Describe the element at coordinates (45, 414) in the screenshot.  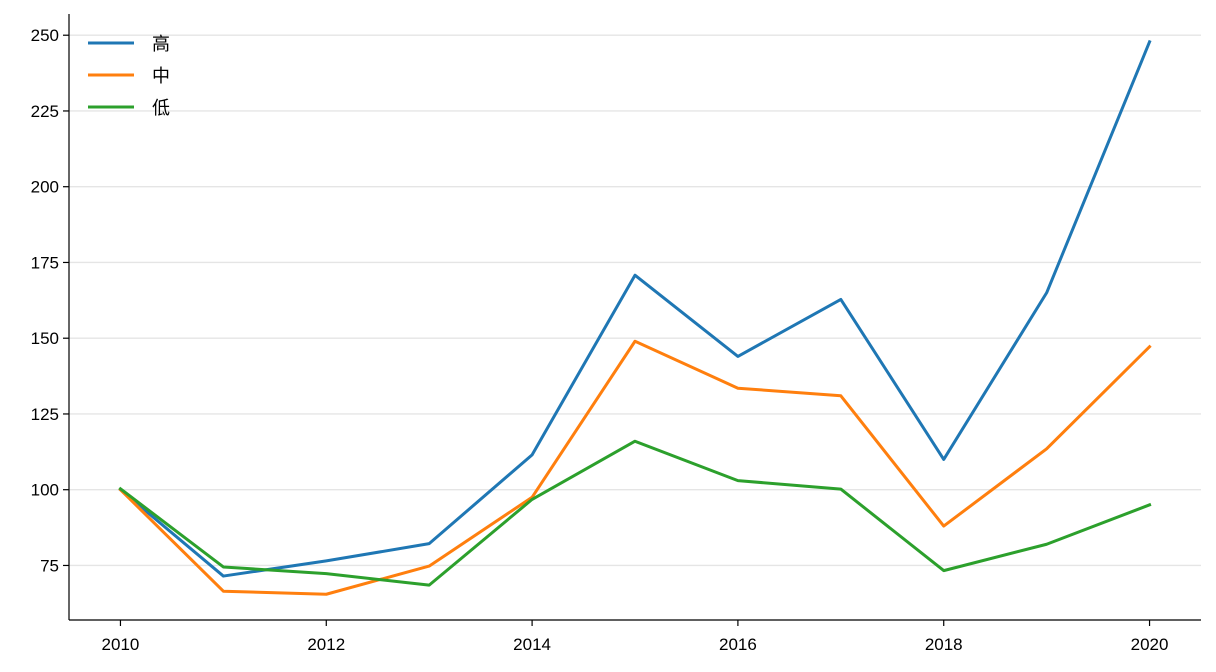
I see `y-tick-label: 125` at that location.